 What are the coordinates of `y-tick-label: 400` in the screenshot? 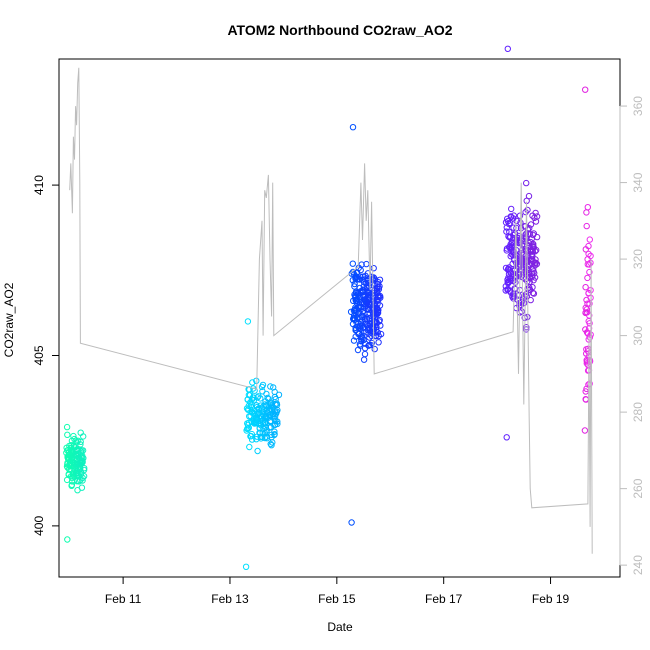 It's located at (39, 526).